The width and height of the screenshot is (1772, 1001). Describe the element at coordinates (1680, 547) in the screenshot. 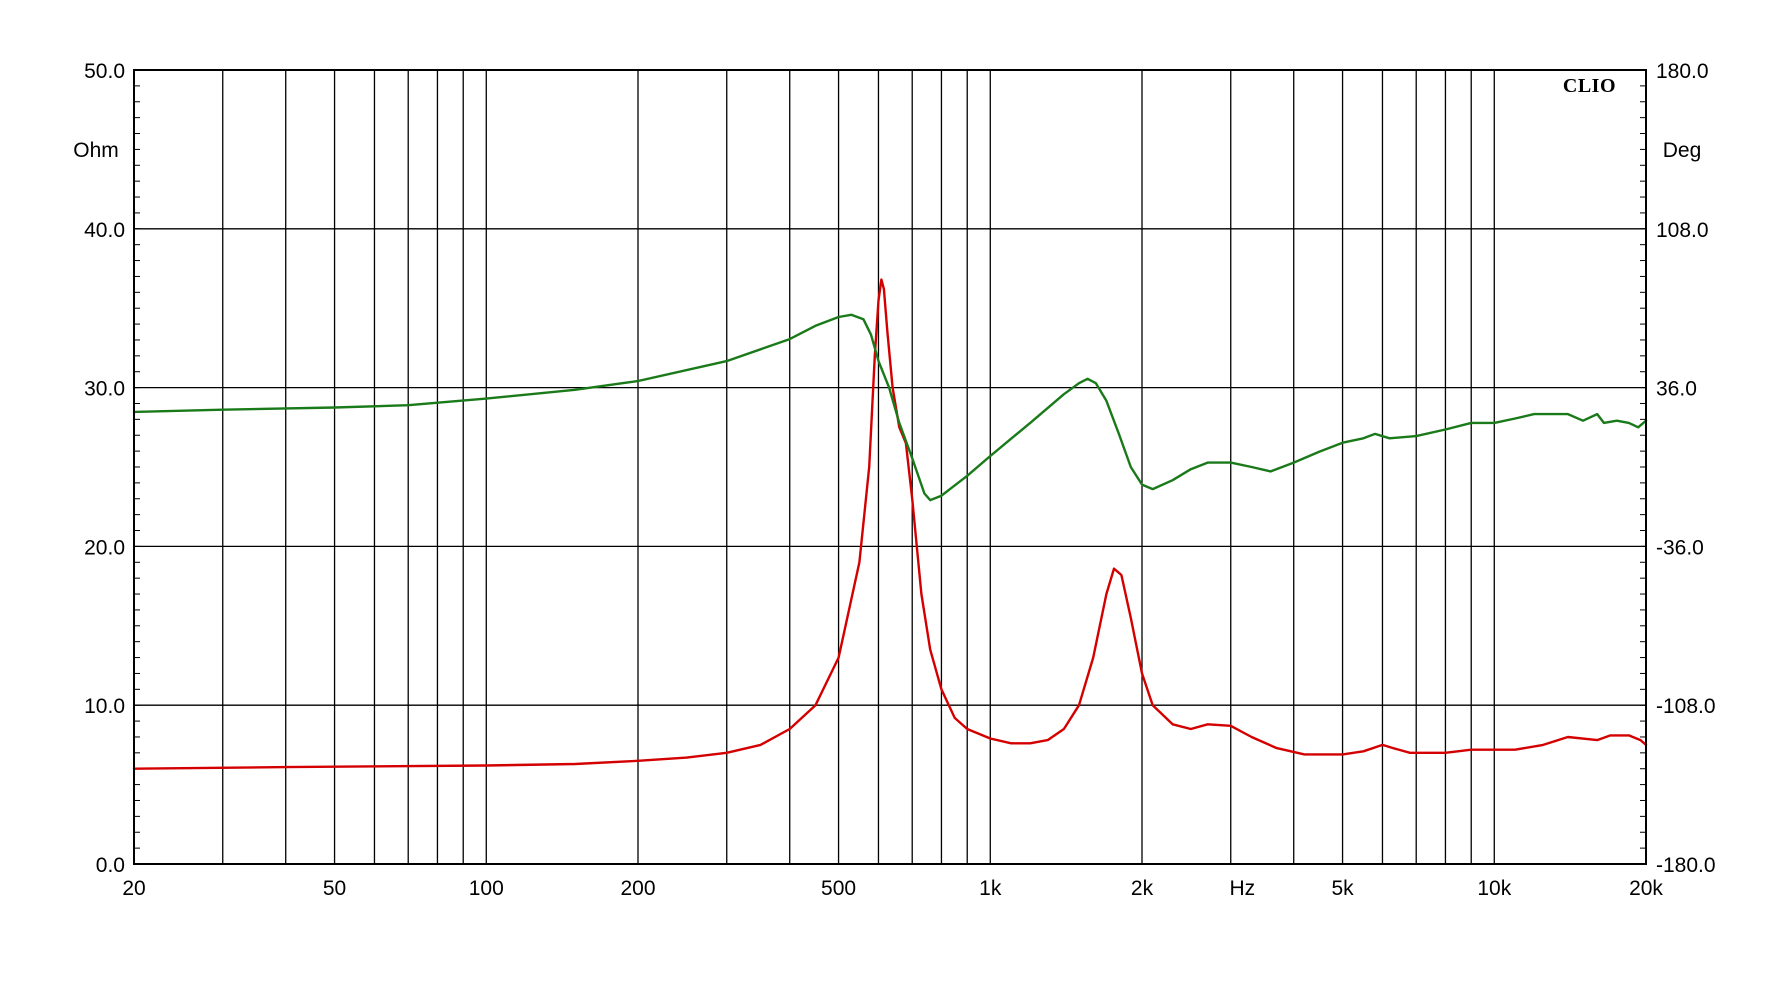

I see `y-tick-label-right: -36.0` at that location.